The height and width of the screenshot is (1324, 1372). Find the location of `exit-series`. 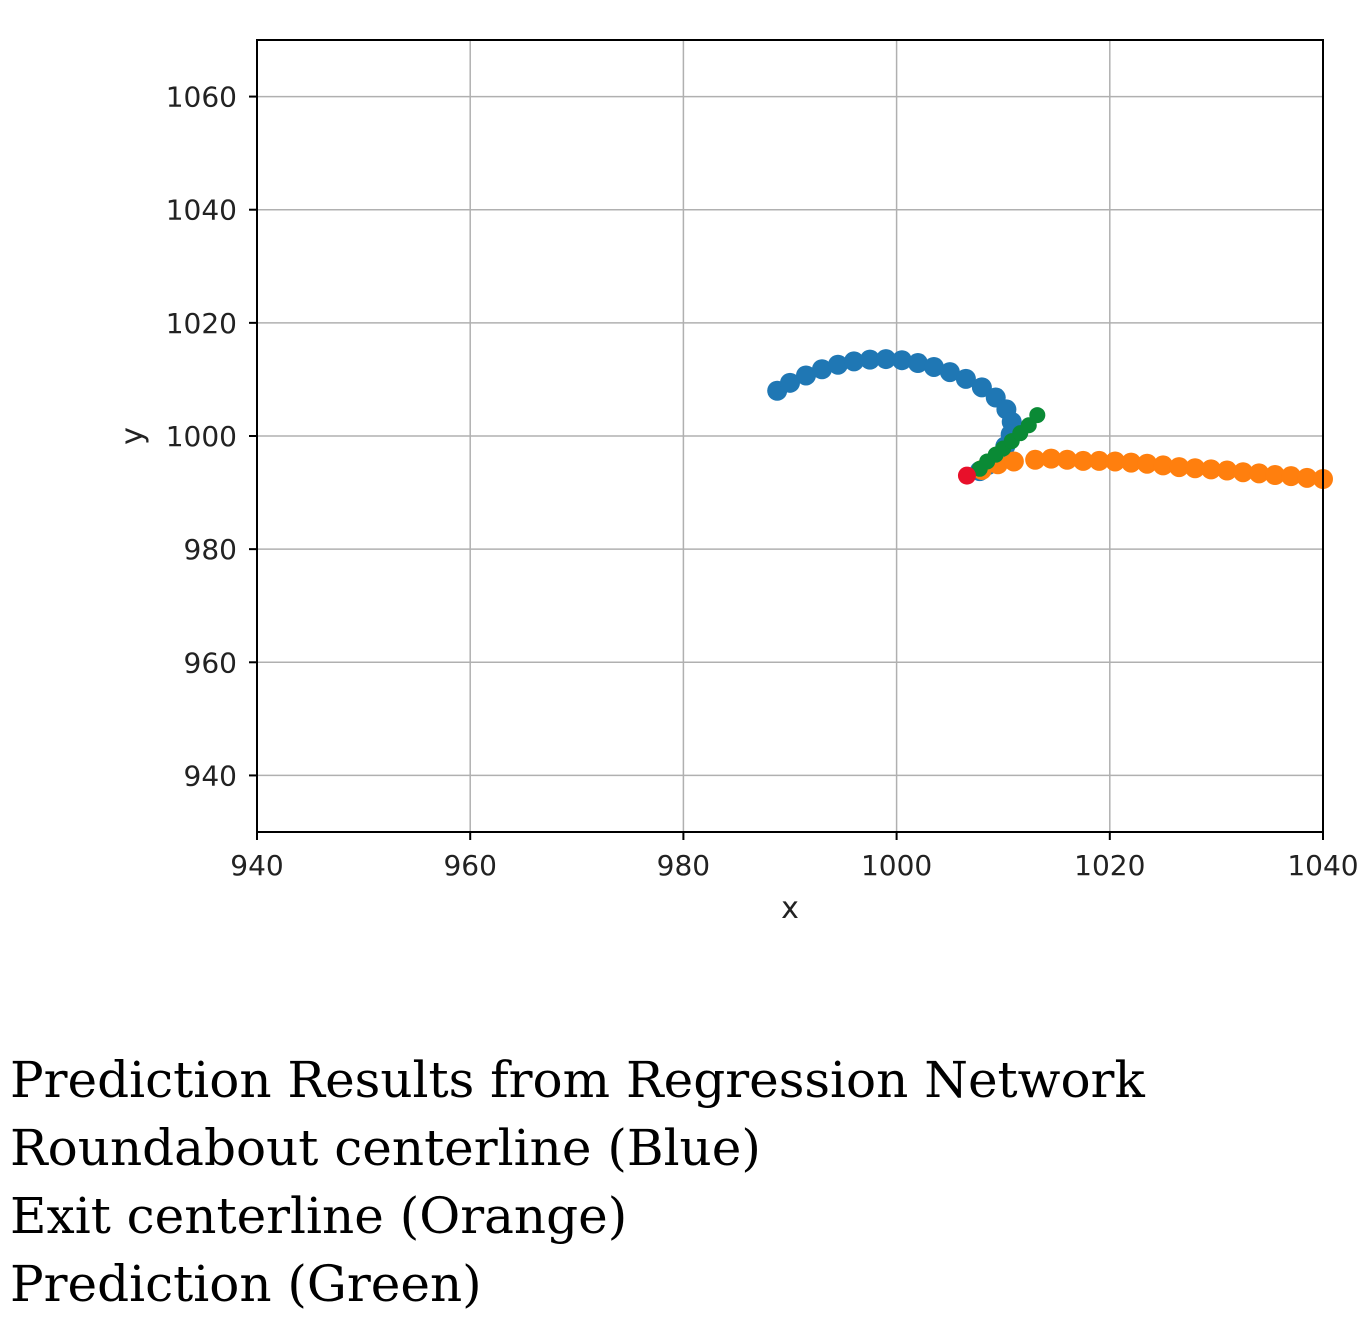

exit-series is located at coordinates (1152, 468).